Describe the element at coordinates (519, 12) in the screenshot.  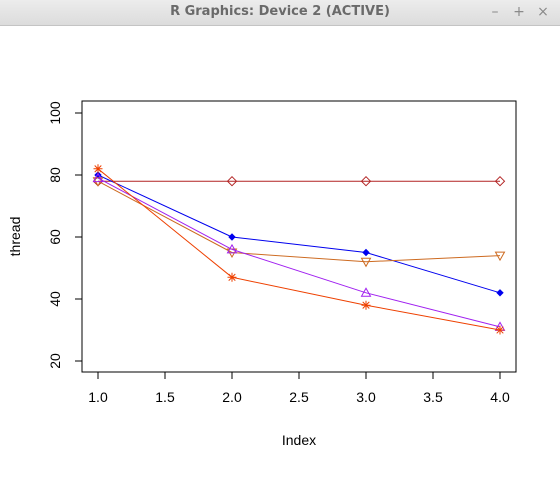
I see `maximize-button: +` at that location.